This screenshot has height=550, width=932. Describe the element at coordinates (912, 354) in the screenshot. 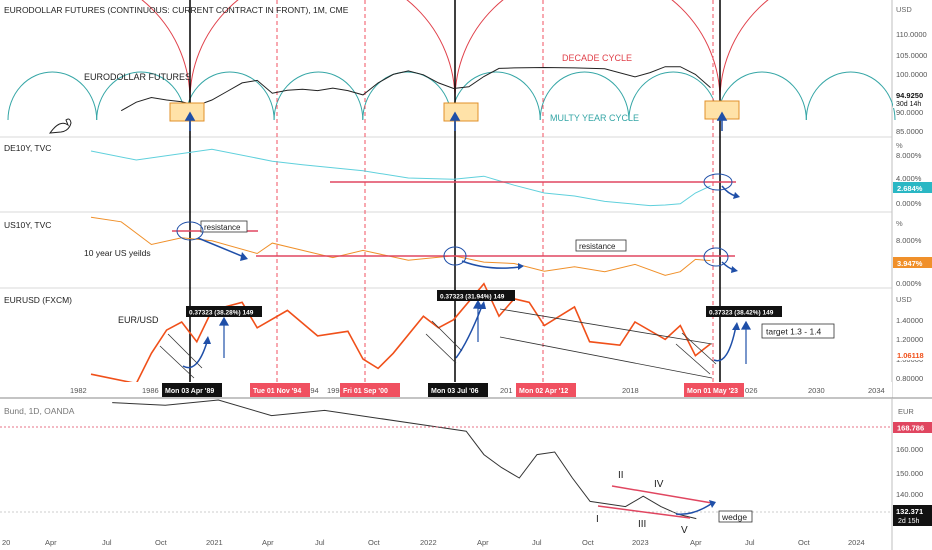

I see `eurusd-price-tag` at that location.